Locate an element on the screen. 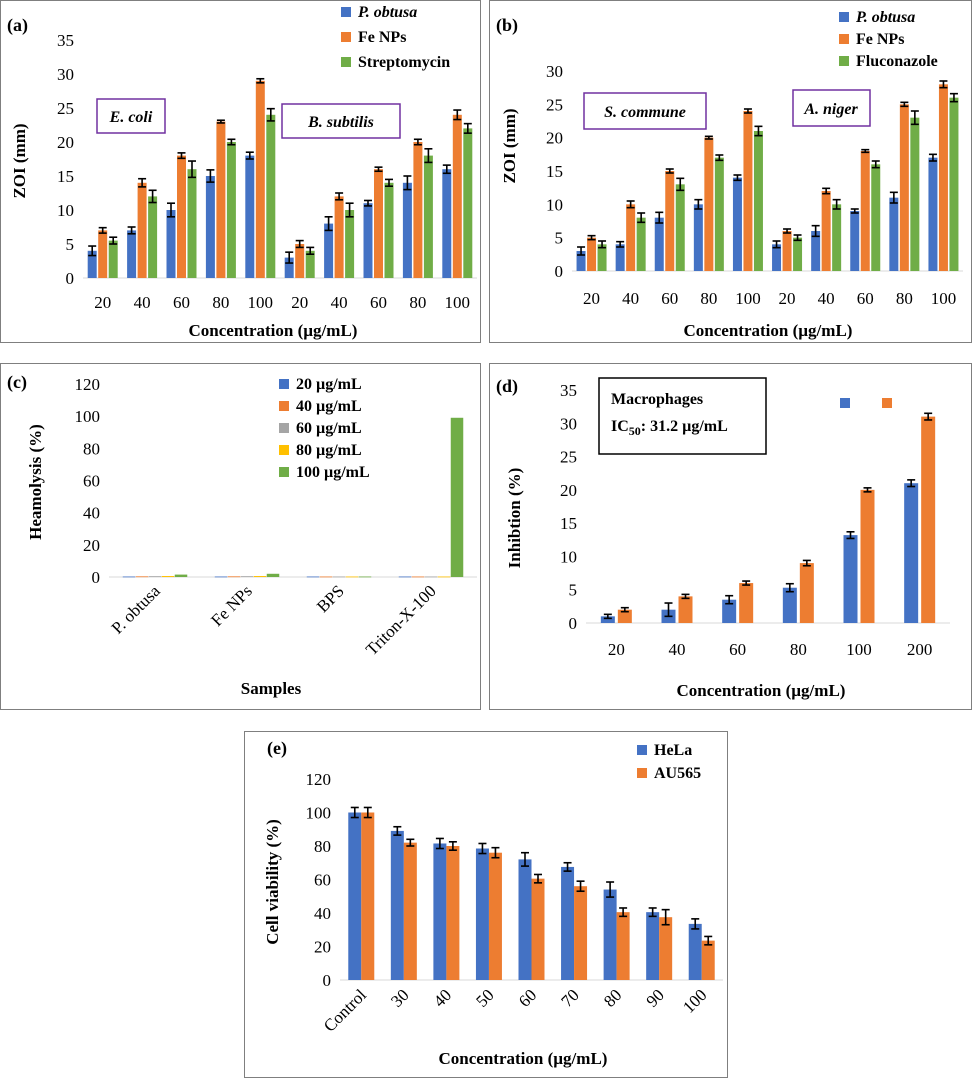 This screenshot has width=972, height=1079. x-tick-label: 50 is located at coordinates (484, 997).